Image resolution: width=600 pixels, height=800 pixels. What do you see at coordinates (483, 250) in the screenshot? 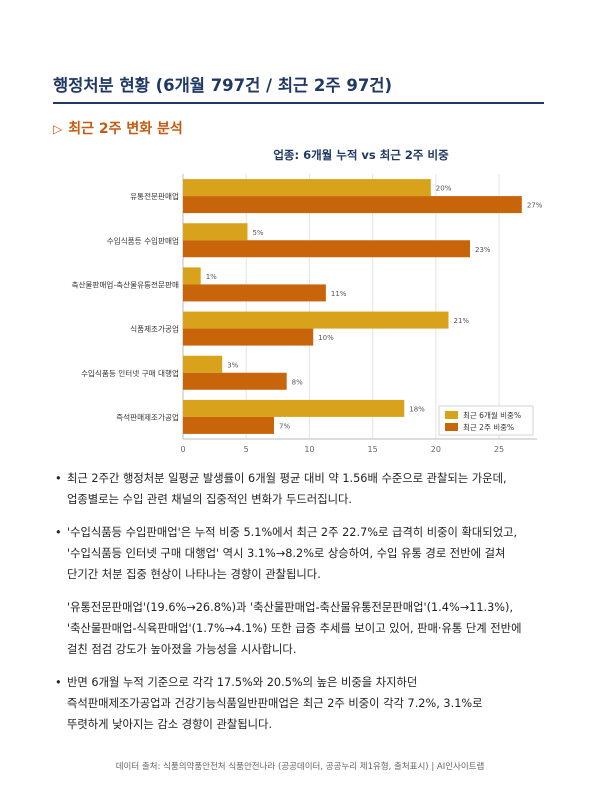
I see `bar-data-label: 23%` at bounding box center [483, 250].